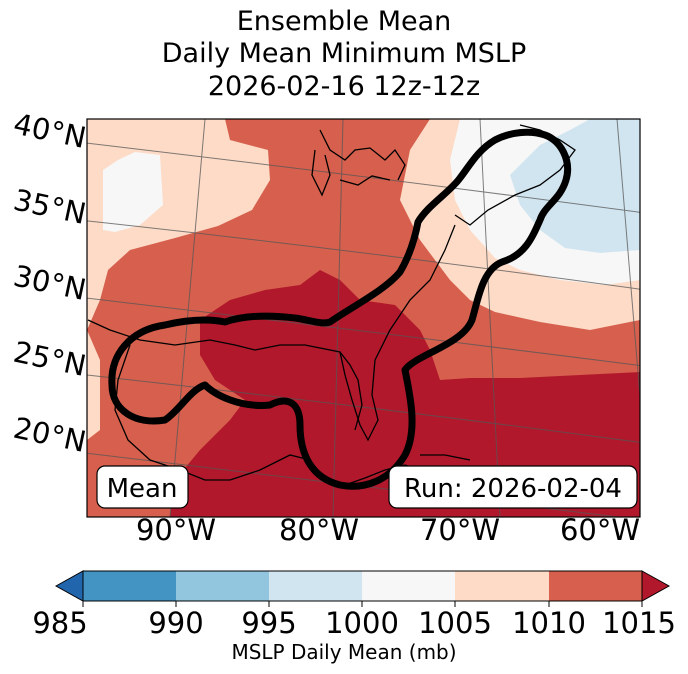  I want to click on colorbar-tick-1010: 1010, so click(549, 623).